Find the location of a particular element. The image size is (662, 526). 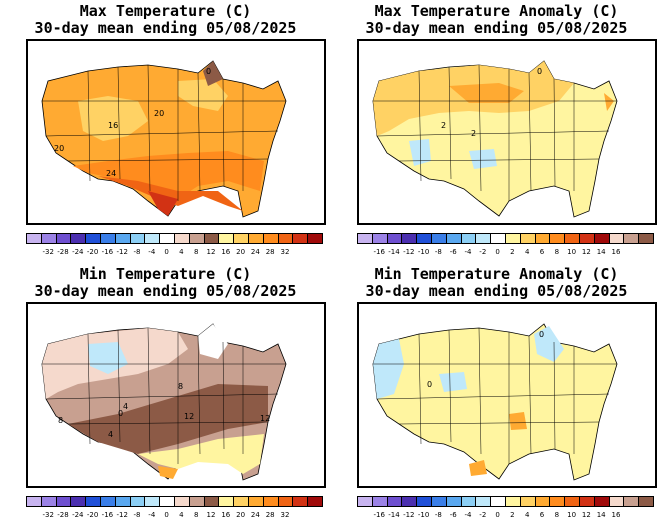

legend-tick-label: 8 is located at coordinates (557, 252).